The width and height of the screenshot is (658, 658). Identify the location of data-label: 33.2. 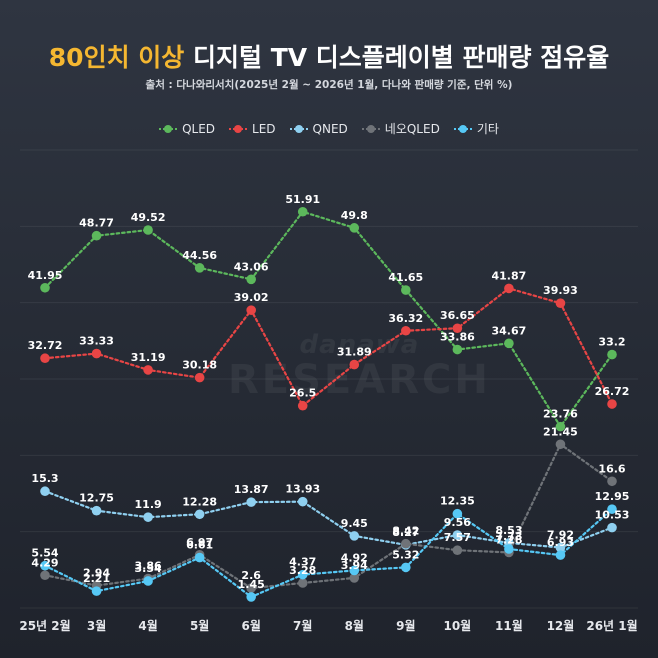
(611, 342).